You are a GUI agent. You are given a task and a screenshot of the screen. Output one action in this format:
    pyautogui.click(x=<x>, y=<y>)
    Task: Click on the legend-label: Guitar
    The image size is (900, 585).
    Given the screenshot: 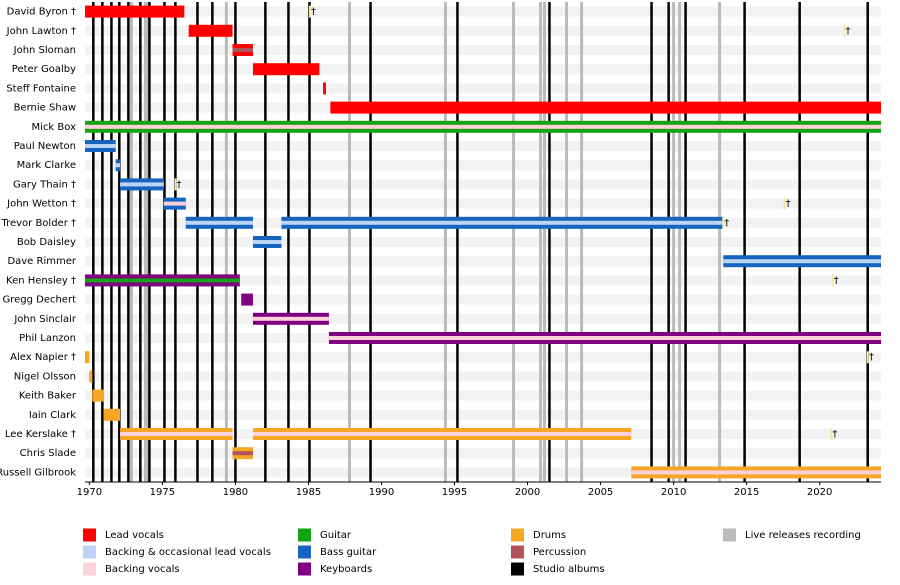 What is the action you would take?
    pyautogui.click(x=336, y=535)
    